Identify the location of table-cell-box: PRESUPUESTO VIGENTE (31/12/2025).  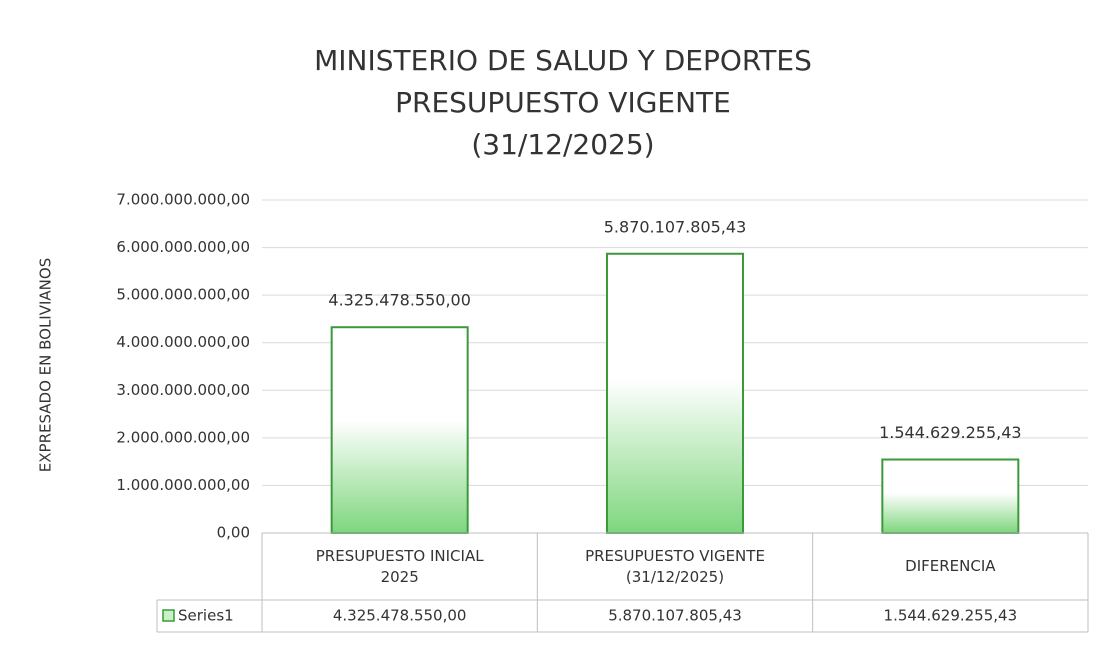
(675, 566).